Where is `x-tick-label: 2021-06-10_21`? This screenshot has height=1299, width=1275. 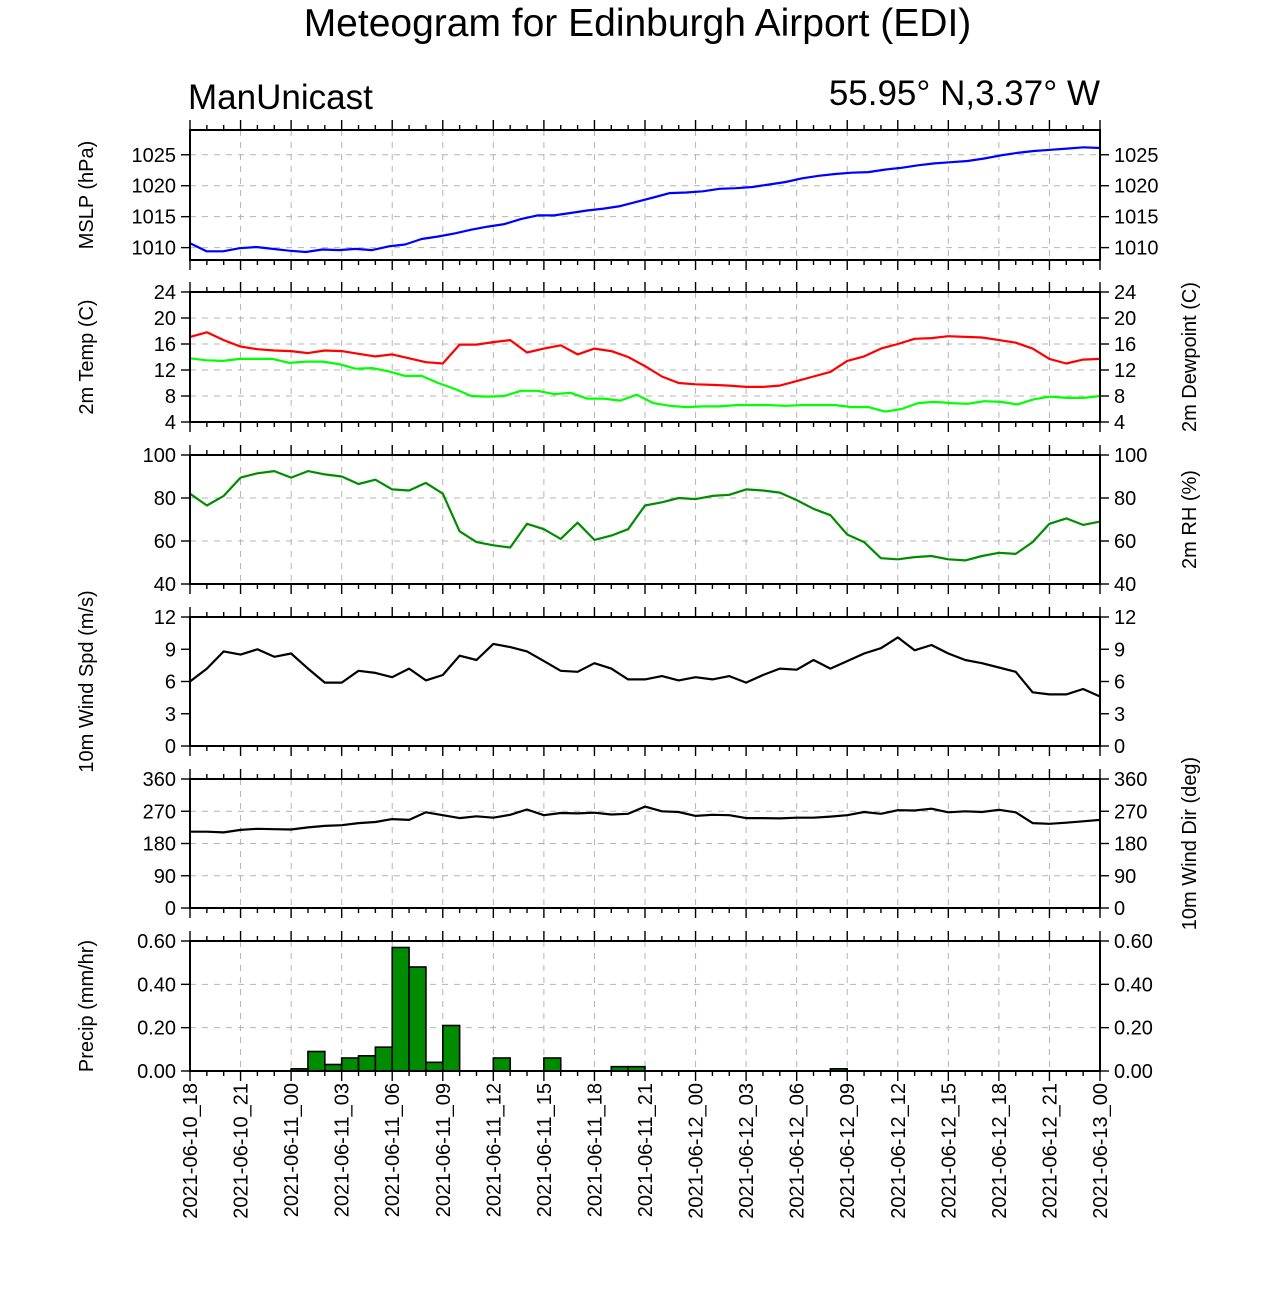
x-tick-label: 2021-06-10_21 is located at coordinates (242, 1151).